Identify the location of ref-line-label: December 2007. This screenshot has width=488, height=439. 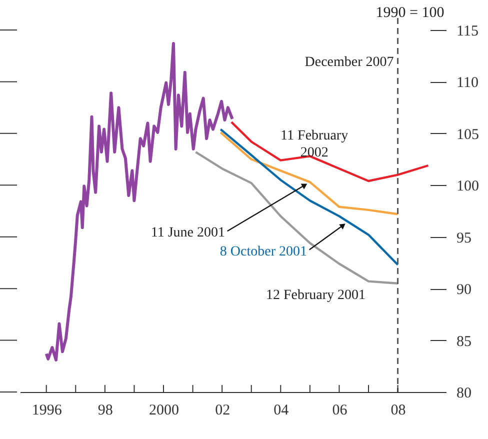
(349, 62).